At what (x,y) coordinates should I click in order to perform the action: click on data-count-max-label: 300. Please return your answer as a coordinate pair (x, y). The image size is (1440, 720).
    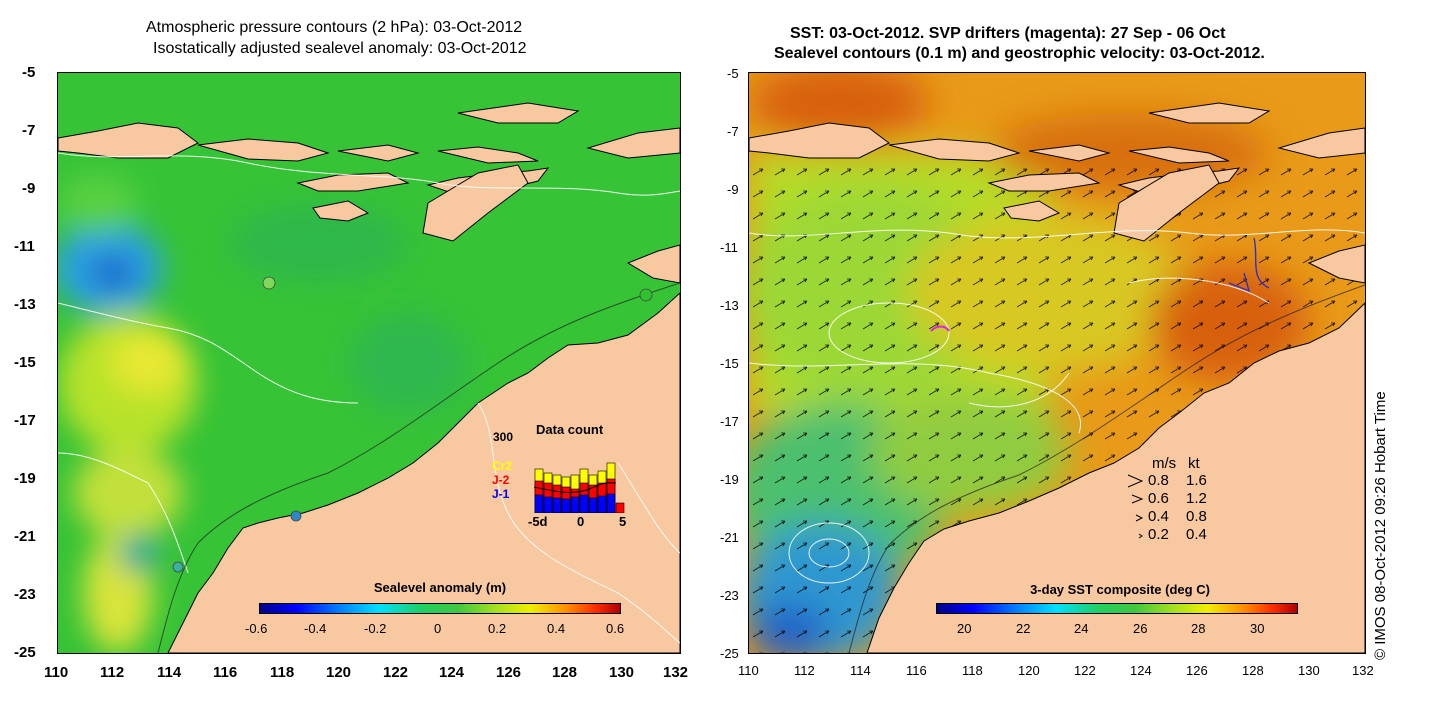
    Looking at the image, I should click on (503, 437).